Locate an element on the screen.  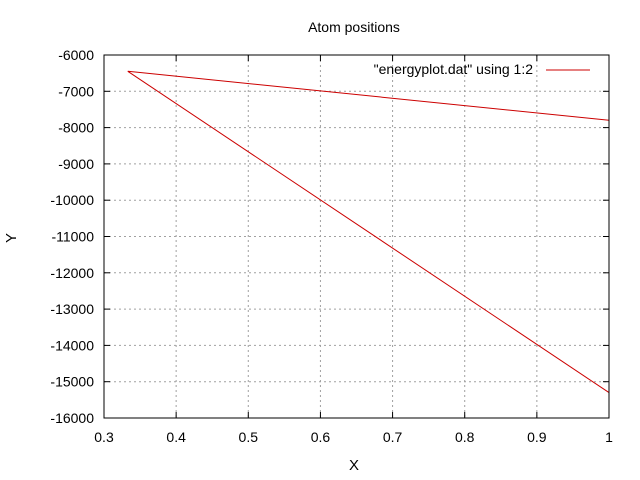
x-tick-label: 0.6 is located at coordinates (321, 437).